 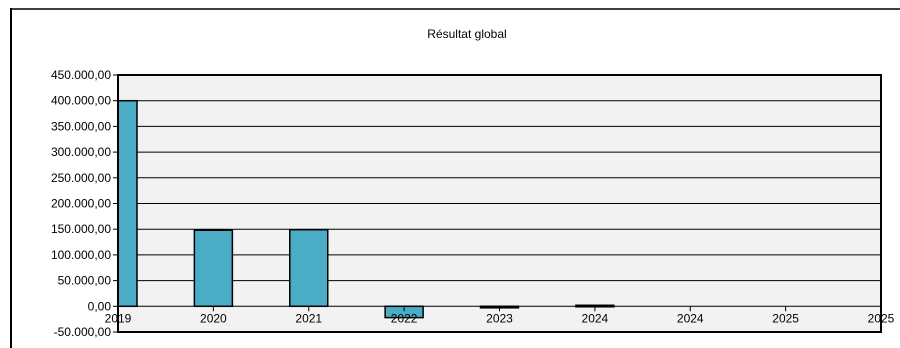 What do you see at coordinates (81, 178) in the screenshot?
I see `y-tick-label: 250.000,00` at bounding box center [81, 178].